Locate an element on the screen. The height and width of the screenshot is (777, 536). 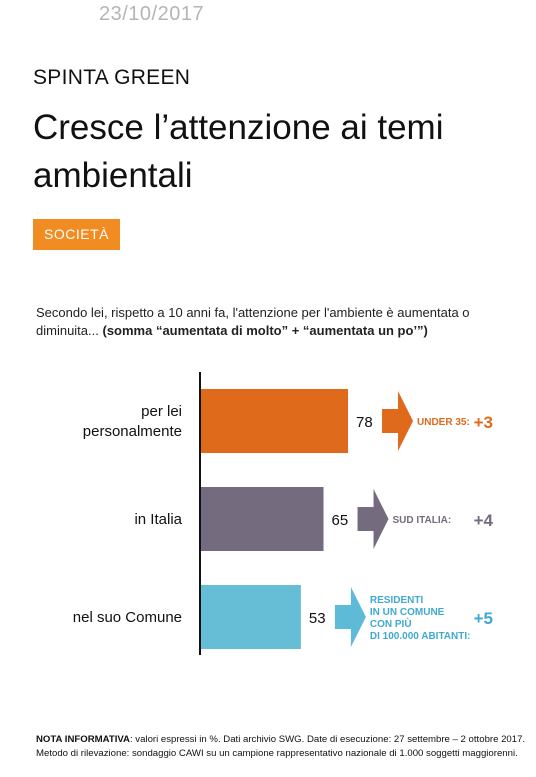
value-label-1: 78 is located at coordinates (364, 422).